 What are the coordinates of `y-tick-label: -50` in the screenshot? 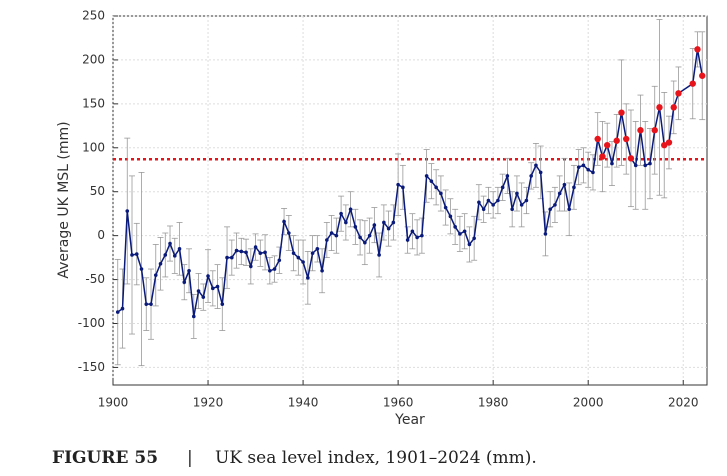 It's located at (95, 279).